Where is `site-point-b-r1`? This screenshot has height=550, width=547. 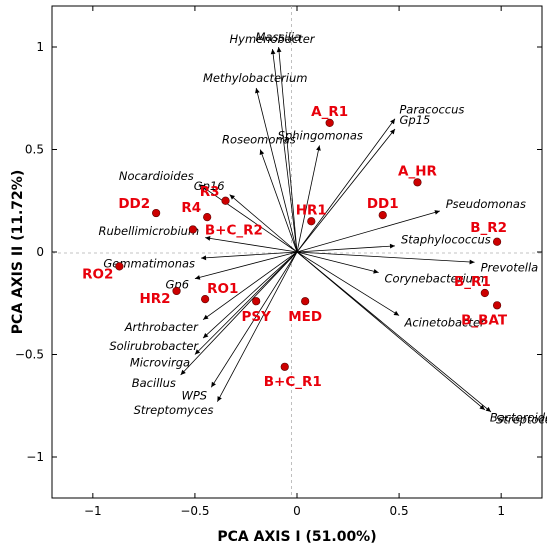 site-point-b-r1 is located at coordinates (484, 293).